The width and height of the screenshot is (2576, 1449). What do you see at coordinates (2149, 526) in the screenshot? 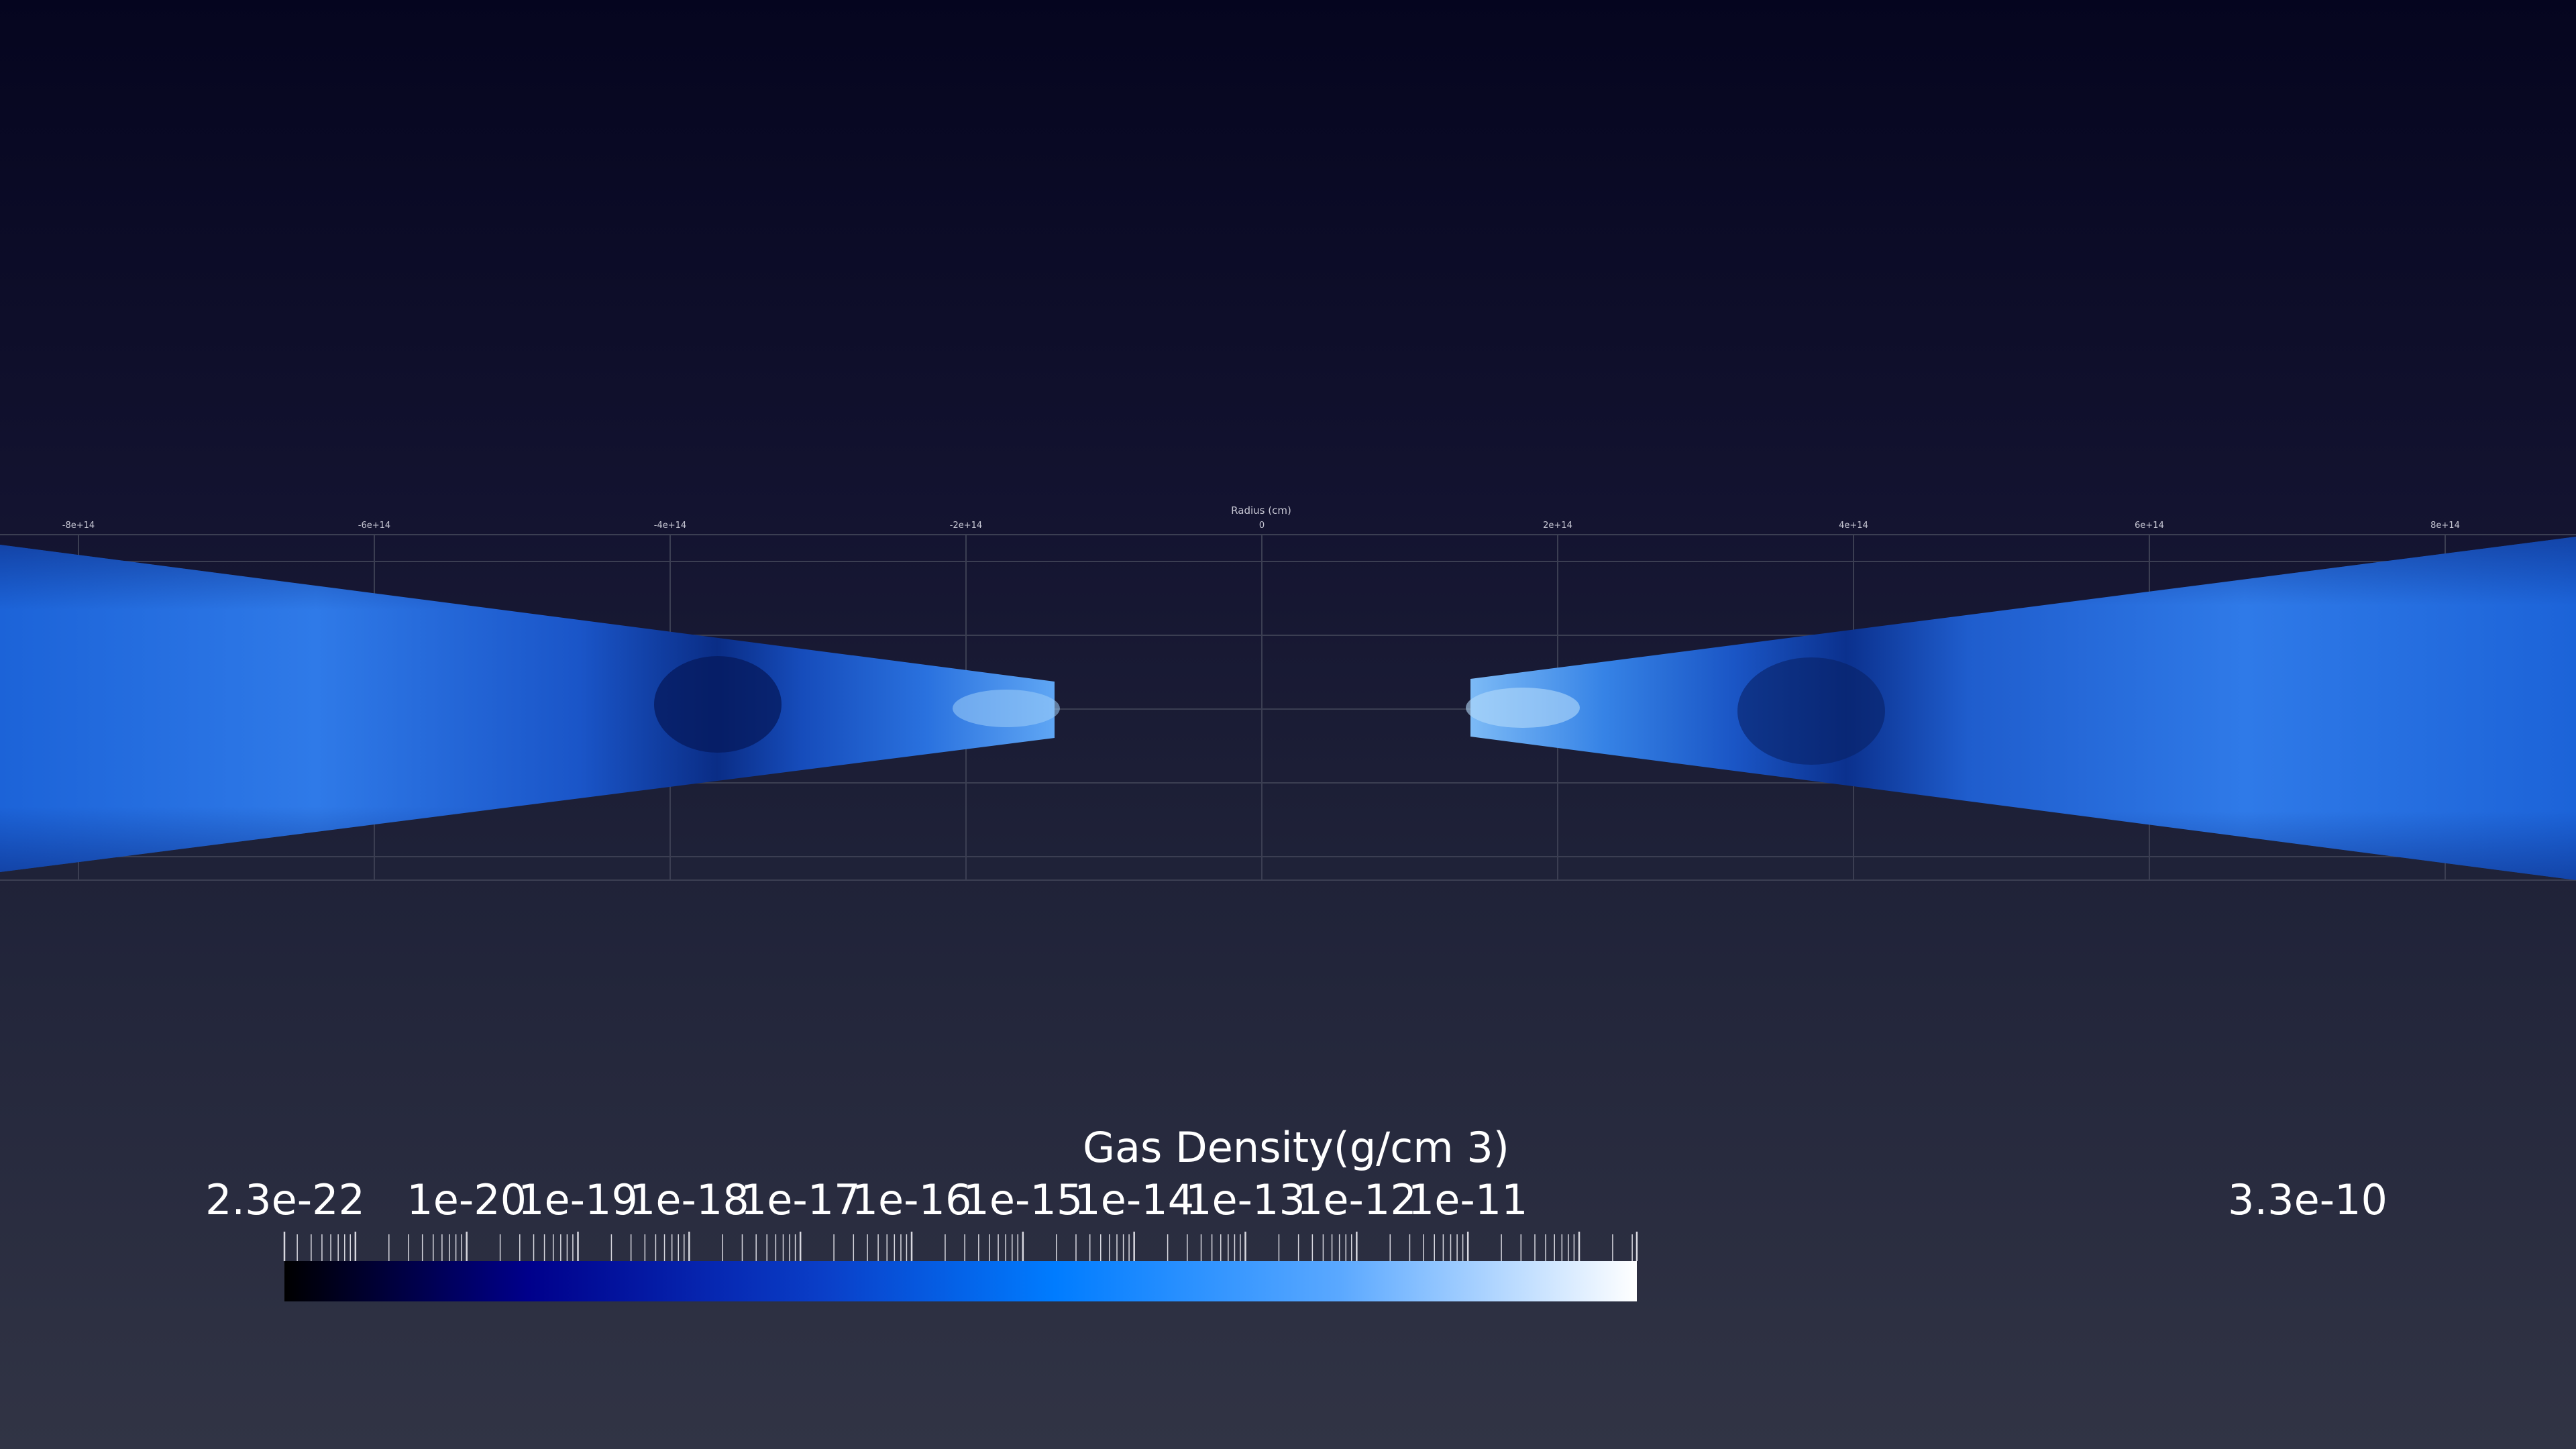
I see `axis-tick-label: 6e+14` at bounding box center [2149, 526].